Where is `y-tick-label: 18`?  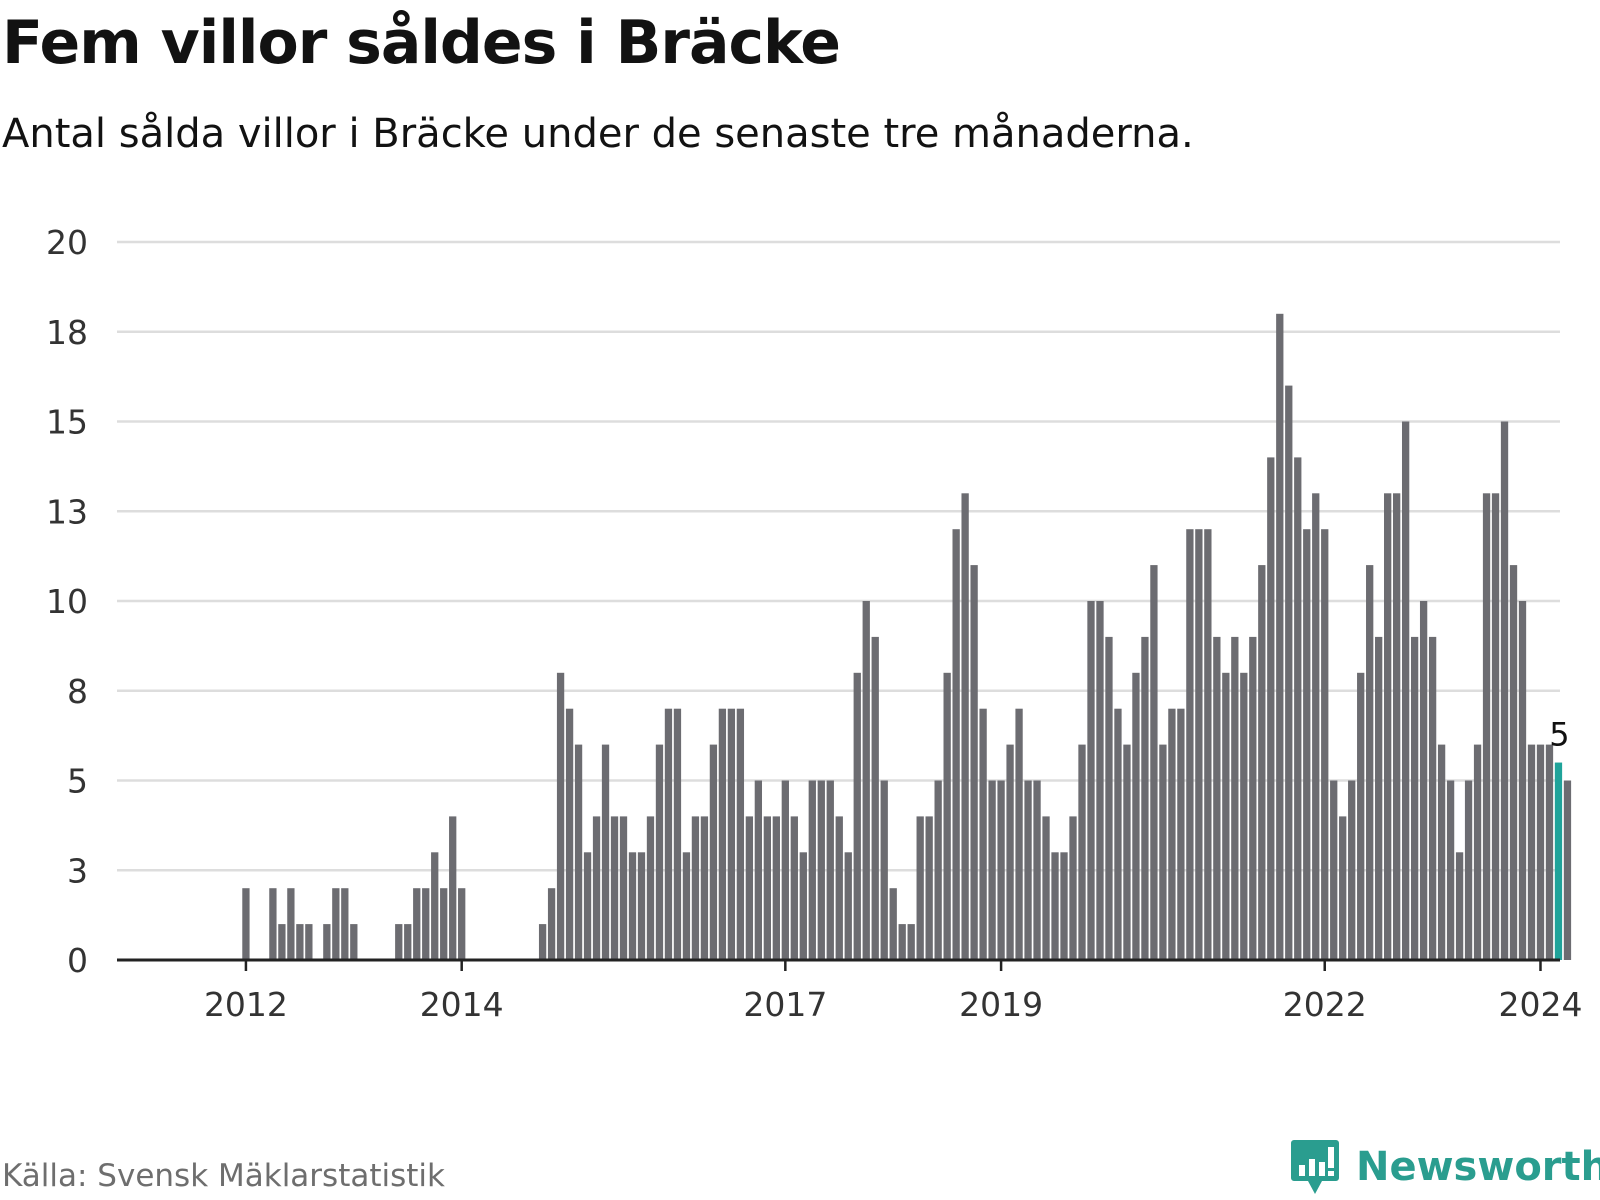
y-tick-label: 18 is located at coordinates (67, 332).